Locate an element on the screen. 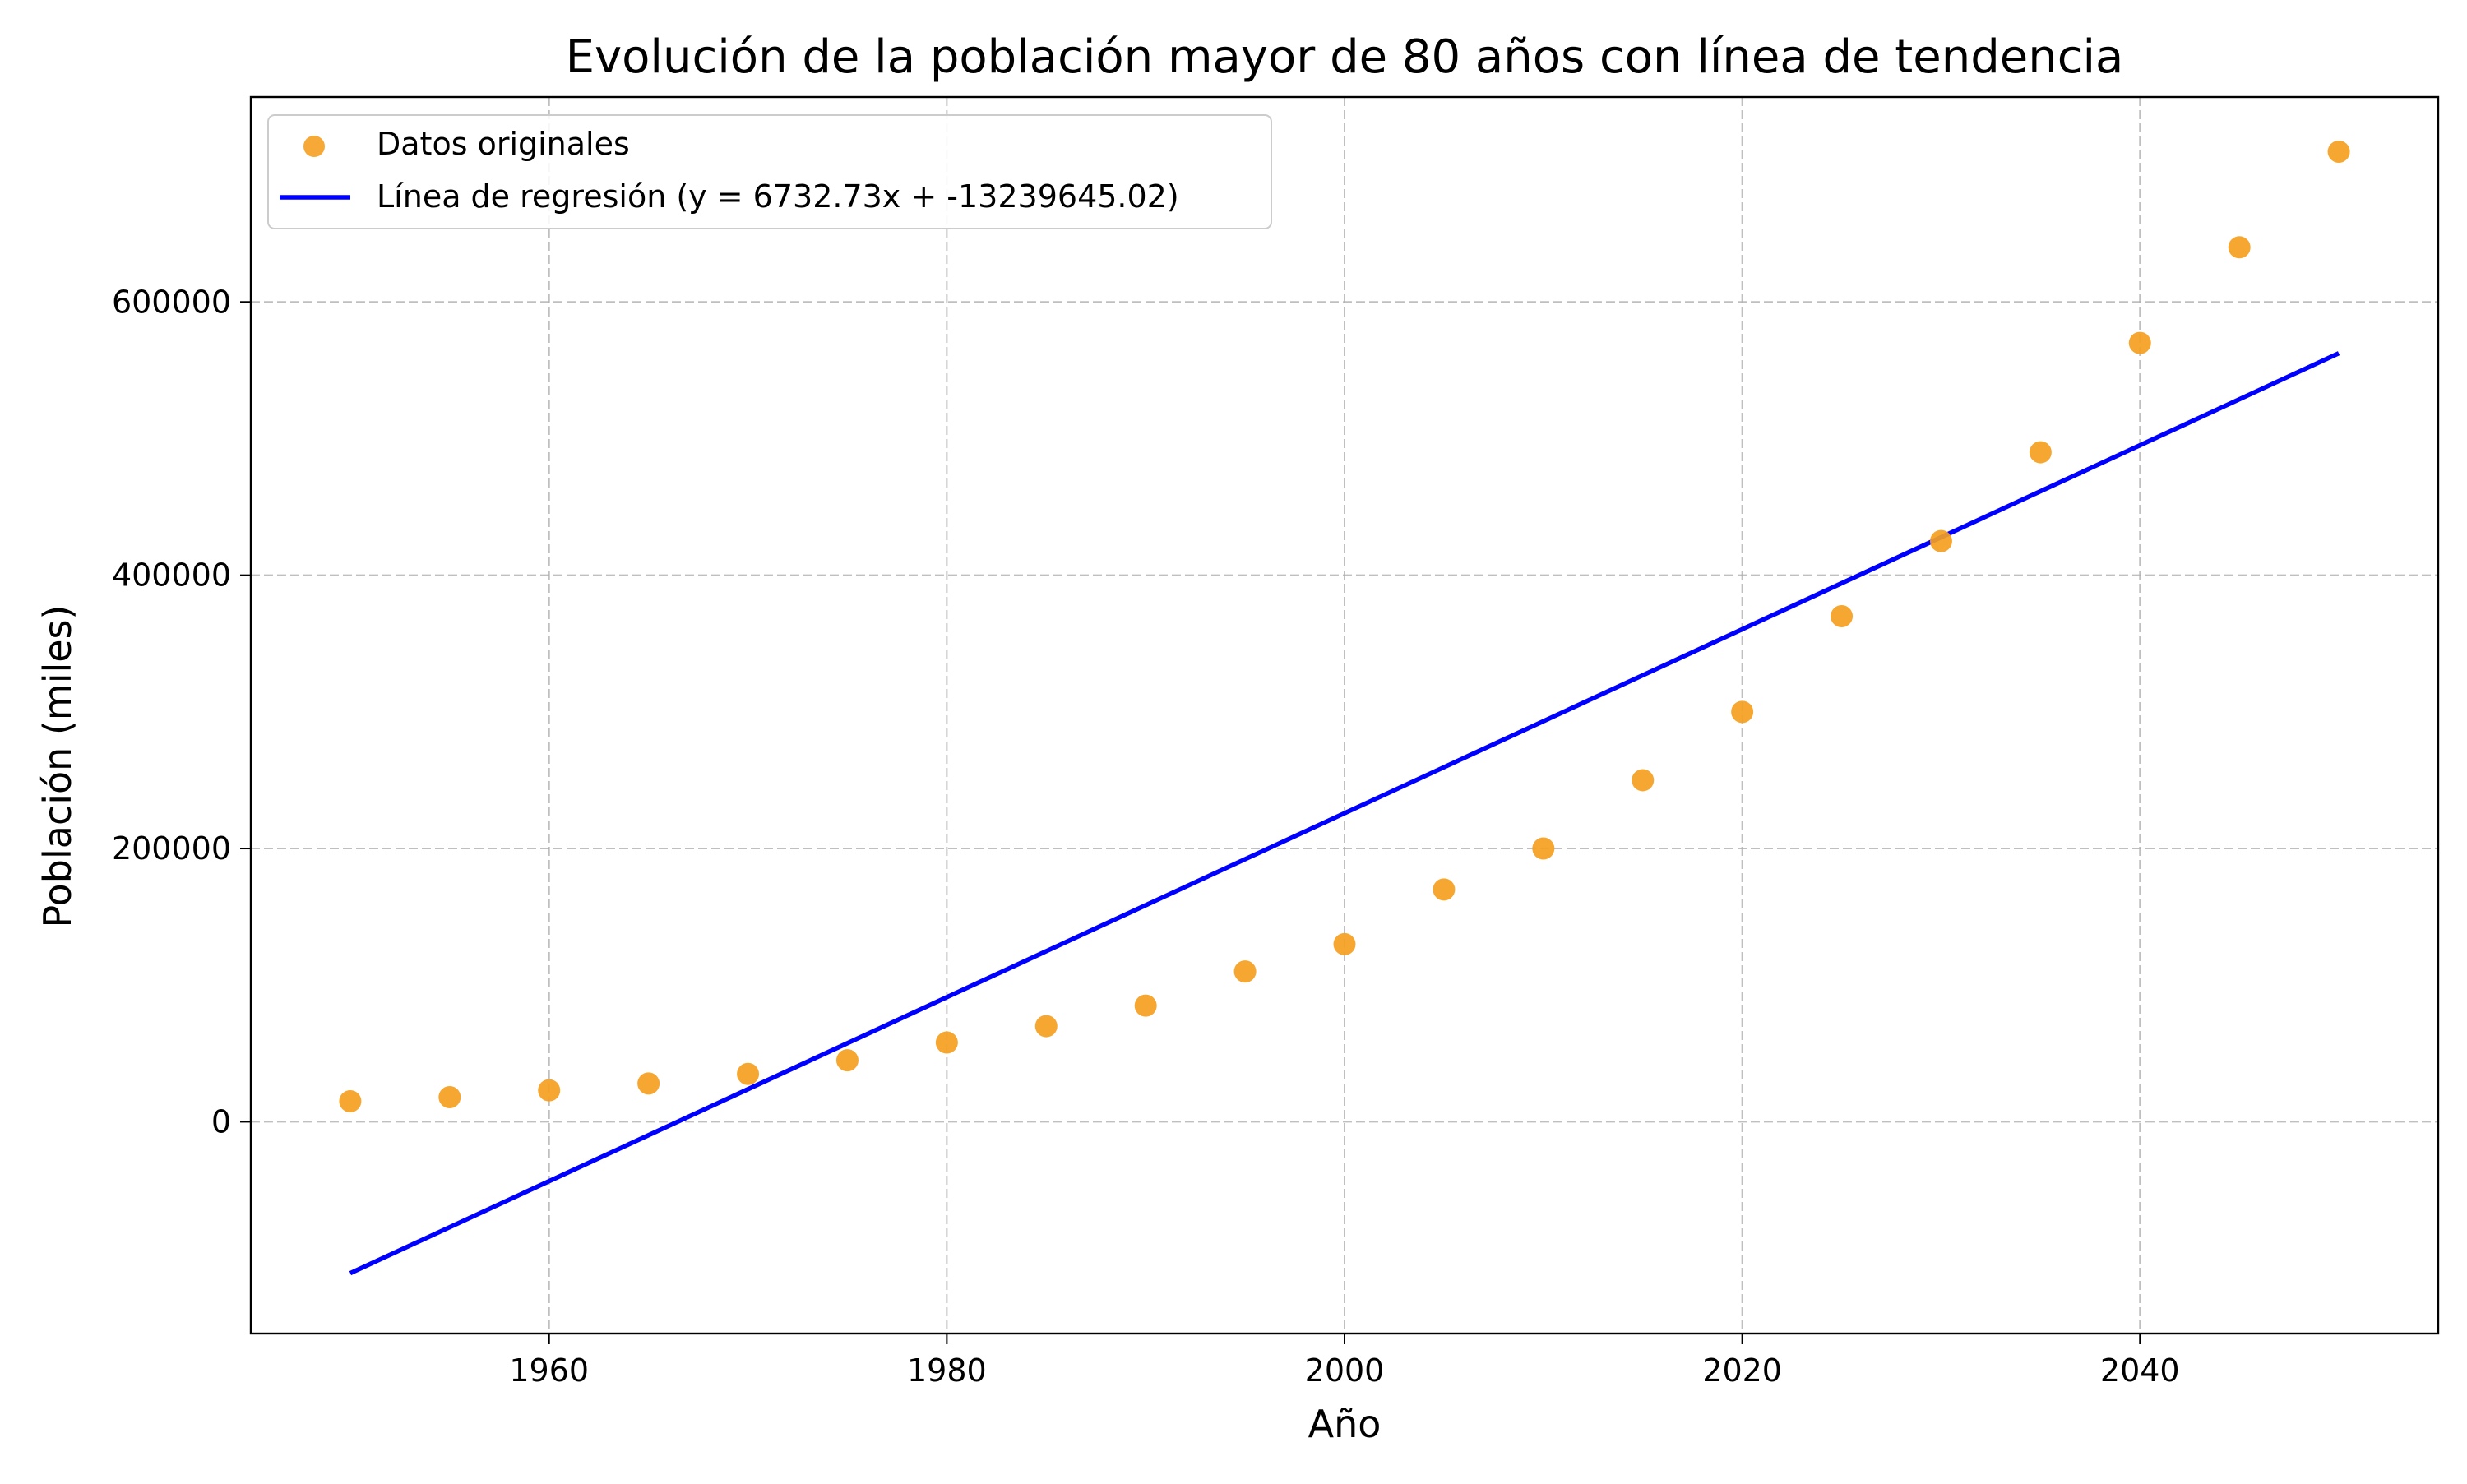  x-tick-label-2000: 2000 is located at coordinates (1345, 1371).